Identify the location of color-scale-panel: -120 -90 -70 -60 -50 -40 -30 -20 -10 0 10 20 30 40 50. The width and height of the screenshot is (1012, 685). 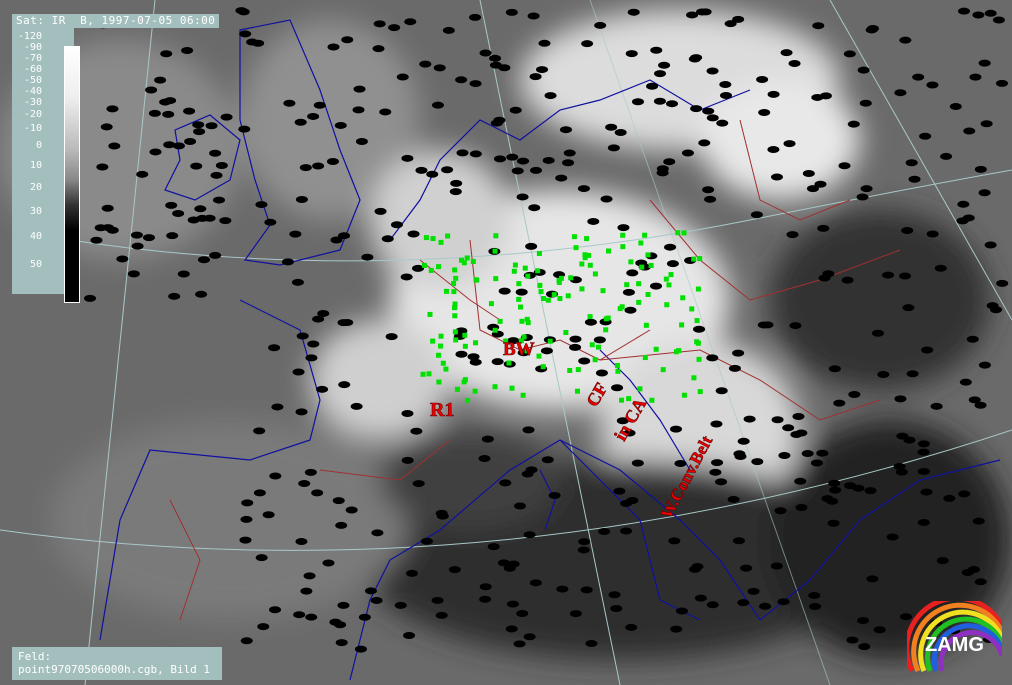
(46, 159).